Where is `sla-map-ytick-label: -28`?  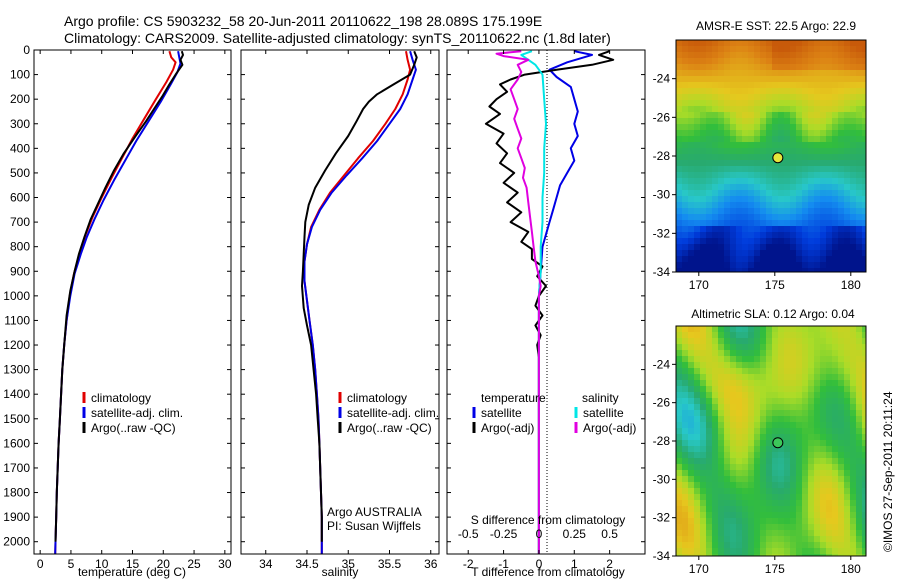 sla-map-ytick-label: -28 is located at coordinates (662, 441).